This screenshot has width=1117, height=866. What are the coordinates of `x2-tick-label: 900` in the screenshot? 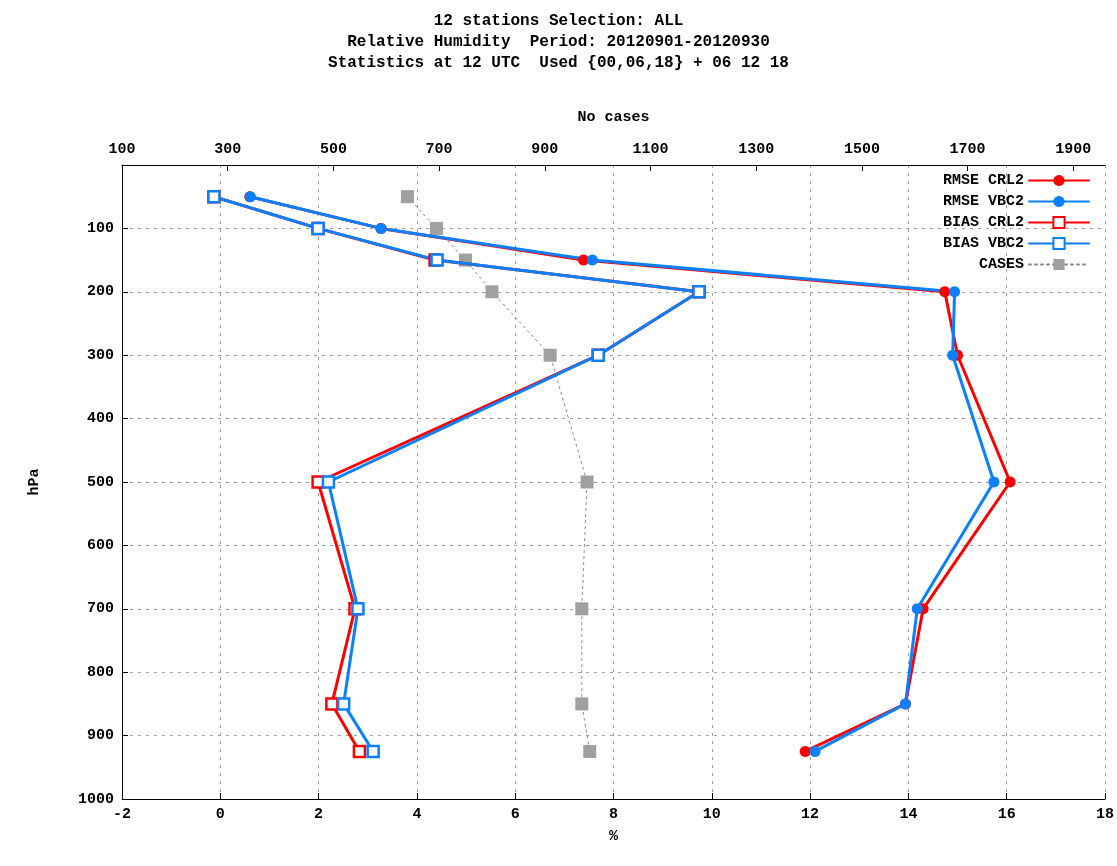 It's located at (545, 149).